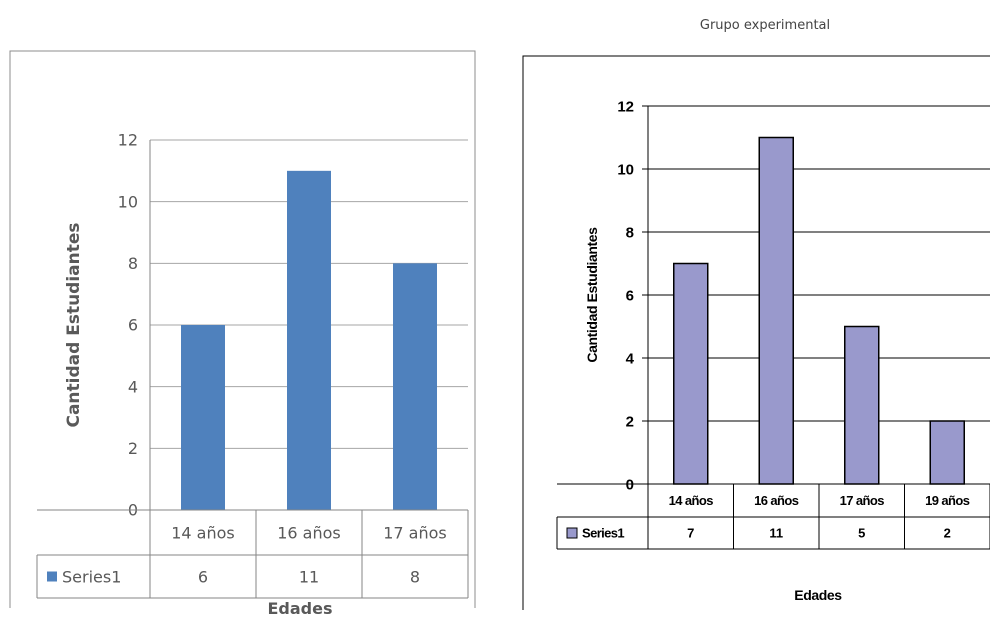 Image resolution: width=990 pixels, height=618 pixels. Describe the element at coordinates (128, 140) in the screenshot. I see `left-y-tick-label: 12` at that location.